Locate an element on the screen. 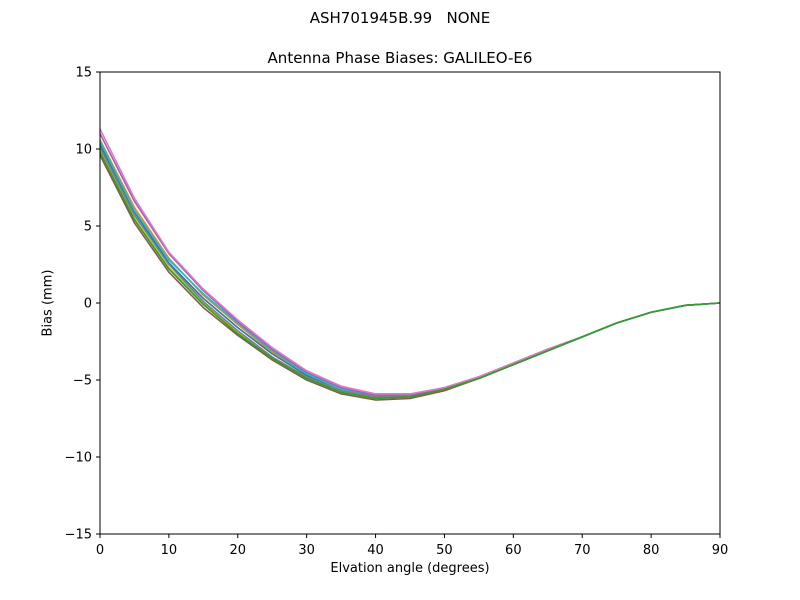 The image size is (800, 600). x-tick-label: 40 is located at coordinates (375, 550).